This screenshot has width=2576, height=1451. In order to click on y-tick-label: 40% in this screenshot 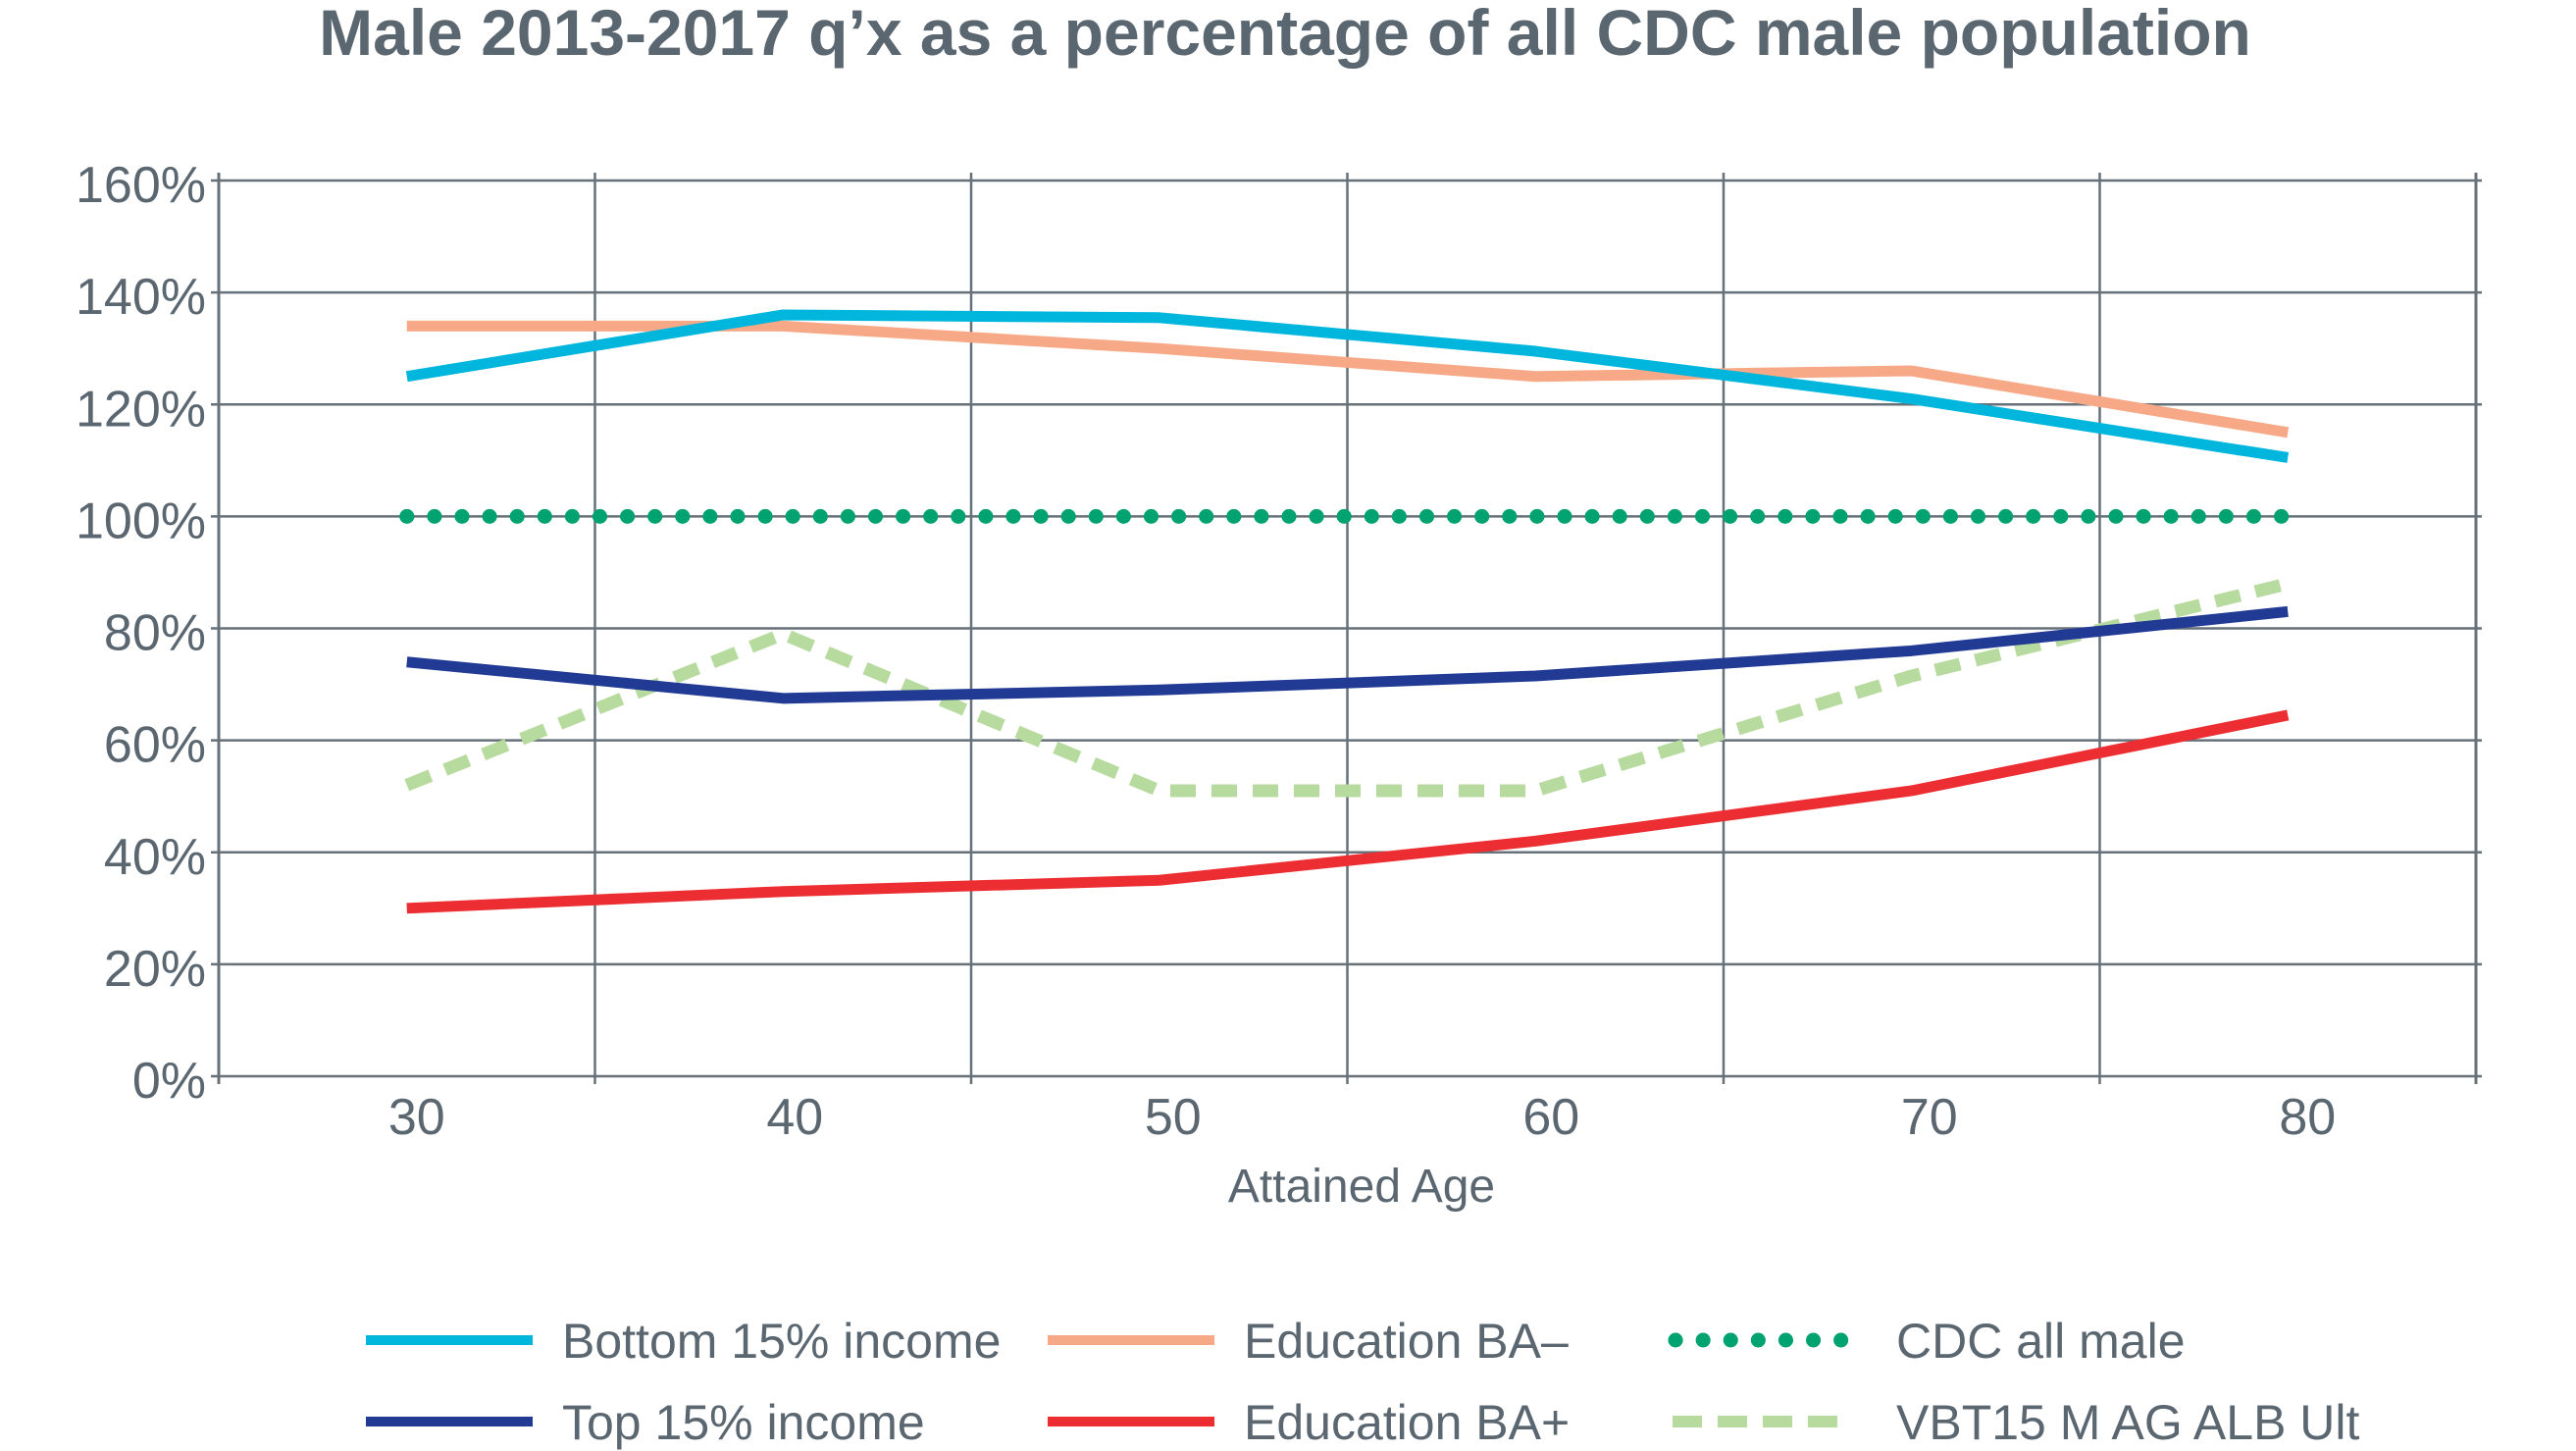, I will do `click(155, 857)`.